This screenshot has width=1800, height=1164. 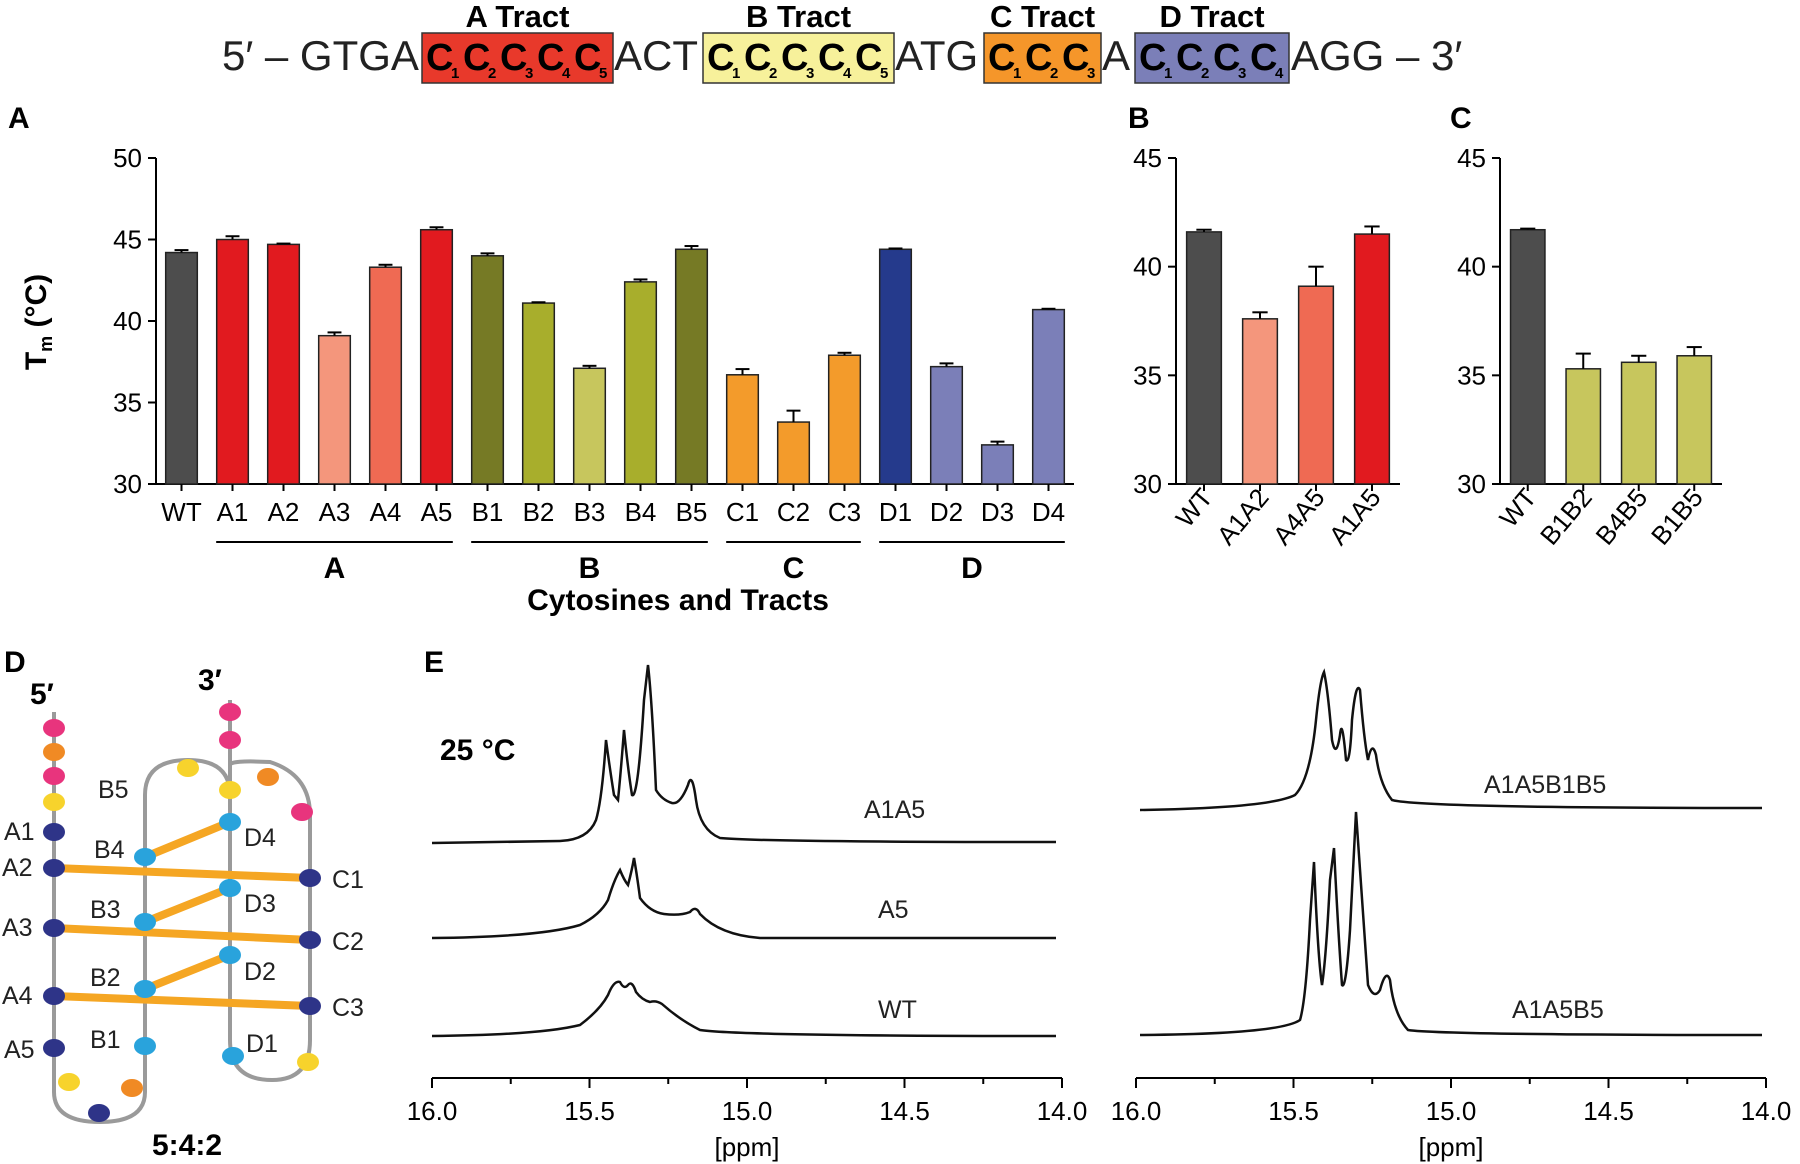 What do you see at coordinates (187, 972) in the screenshot?
I see `pair-b2-d2` at bounding box center [187, 972].